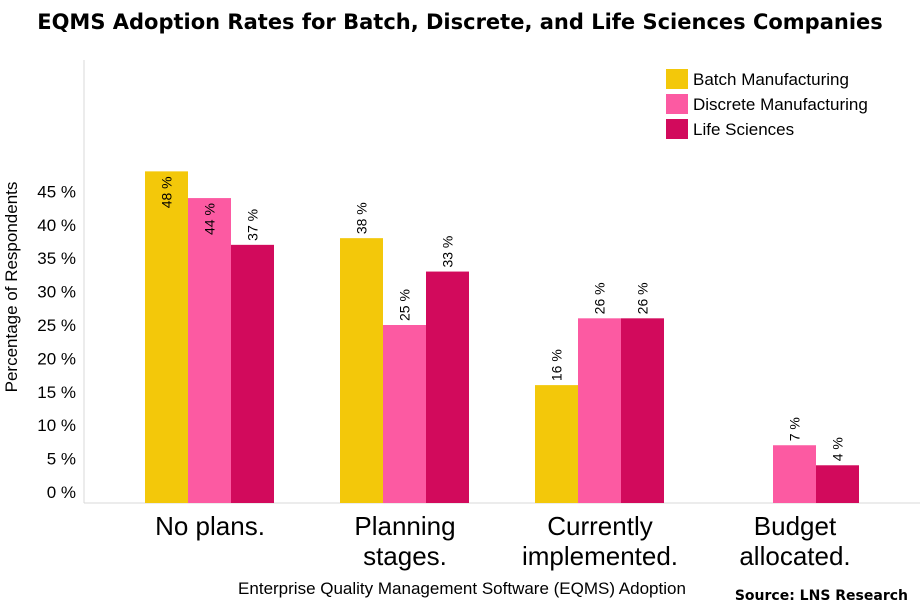 The width and height of the screenshot is (920, 612). Describe the element at coordinates (362, 218) in the screenshot. I see `data-label: 38 %` at that location.